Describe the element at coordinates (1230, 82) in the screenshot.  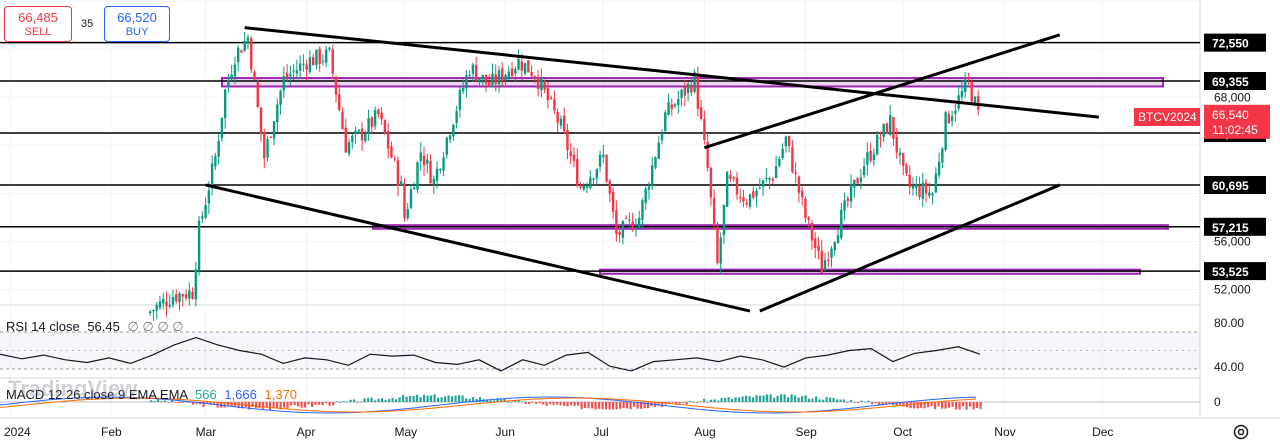
I see `level-label-1: 69,355` at that location.